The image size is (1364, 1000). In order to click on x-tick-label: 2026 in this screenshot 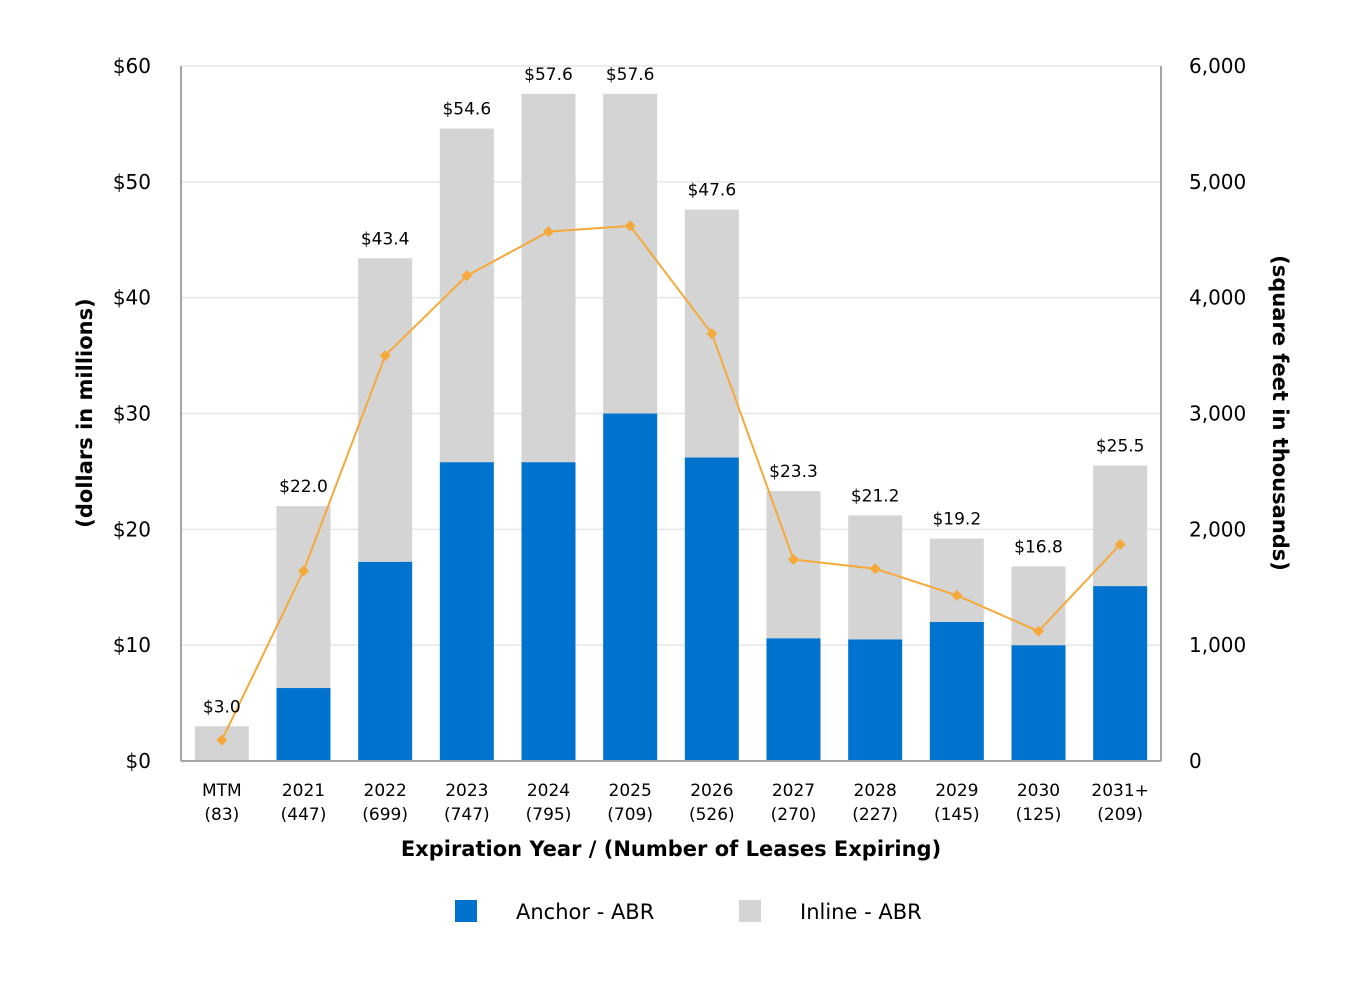, I will do `click(711, 791)`.